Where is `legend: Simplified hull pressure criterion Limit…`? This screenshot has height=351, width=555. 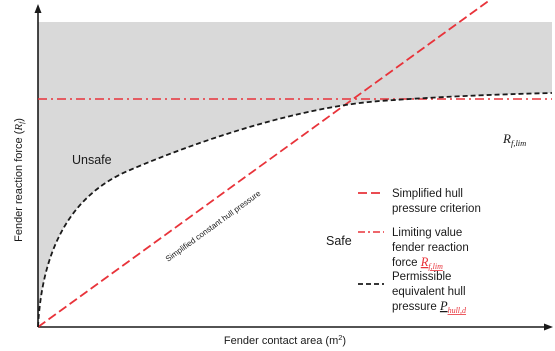
legend: Simplified hull pressure criterion Limit… is located at coordinates (419, 251).